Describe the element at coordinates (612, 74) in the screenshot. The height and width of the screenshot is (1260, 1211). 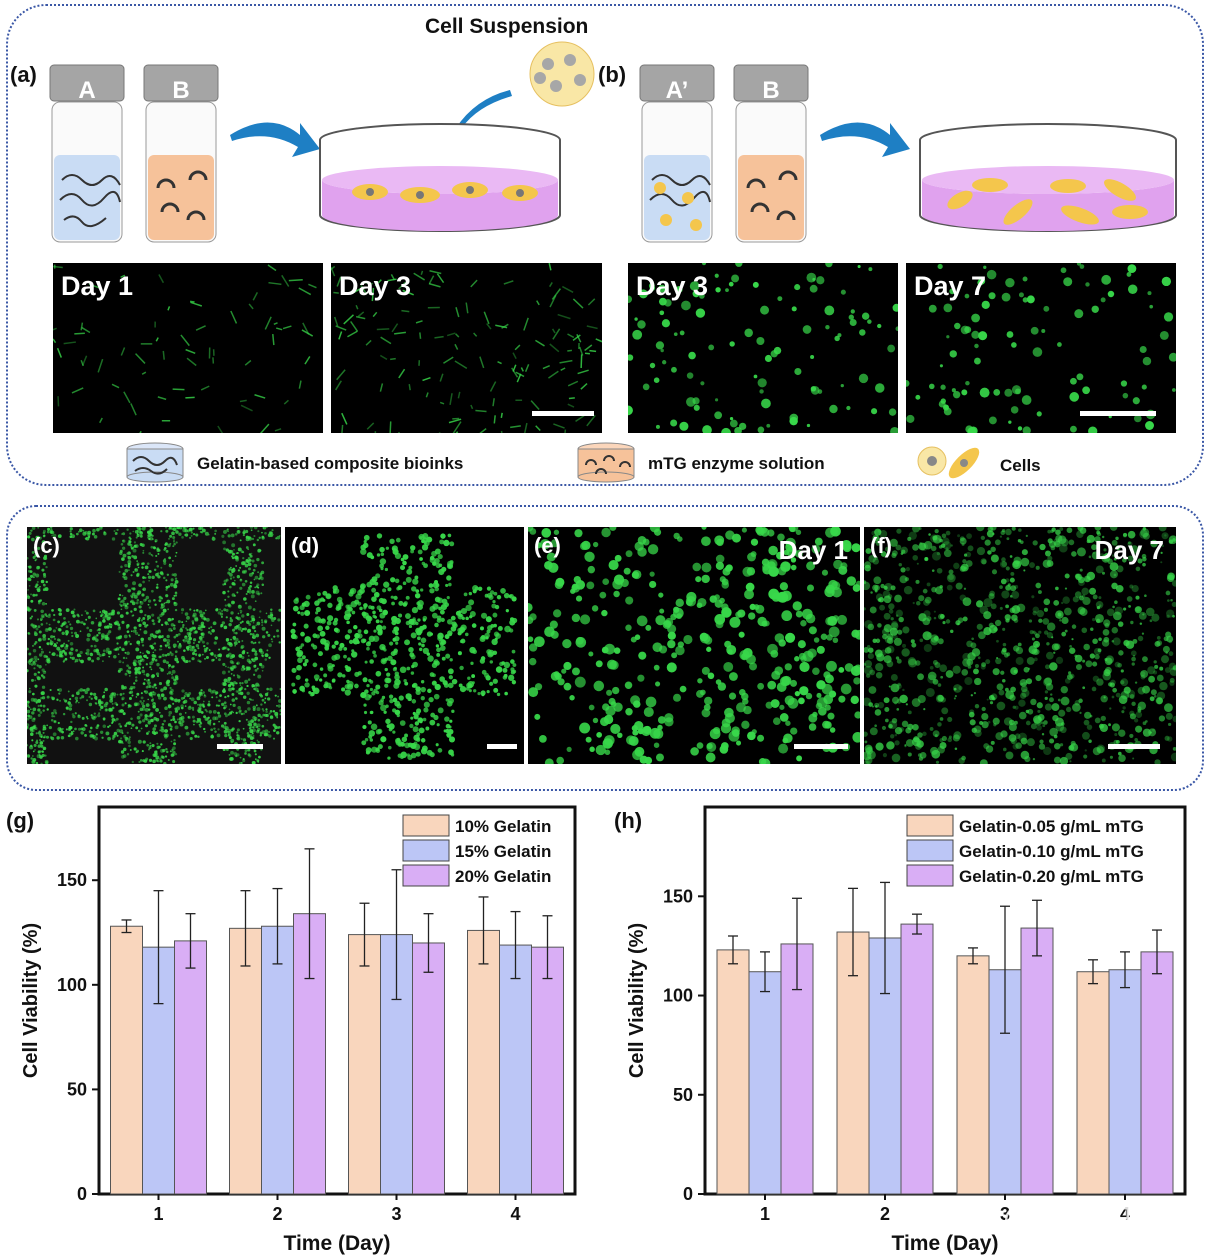
I see `panel-label-b: (b)` at that location.